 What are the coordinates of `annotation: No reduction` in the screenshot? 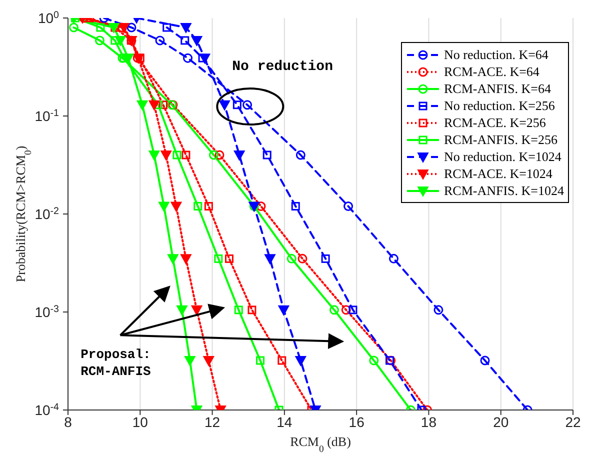 It's located at (282, 66).